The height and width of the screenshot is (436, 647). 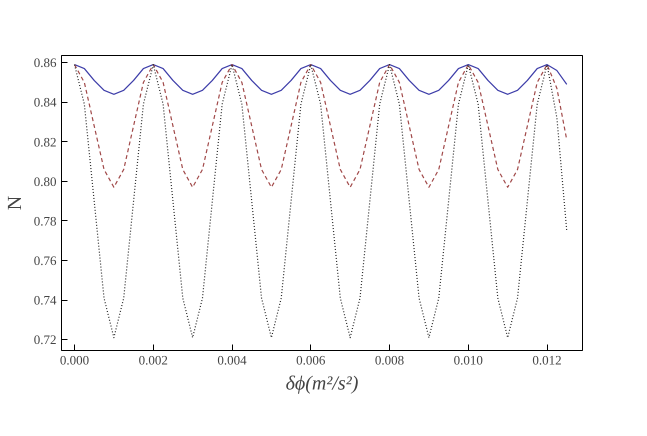 I want to click on y-tick-label: 0.76, so click(x=45, y=260).